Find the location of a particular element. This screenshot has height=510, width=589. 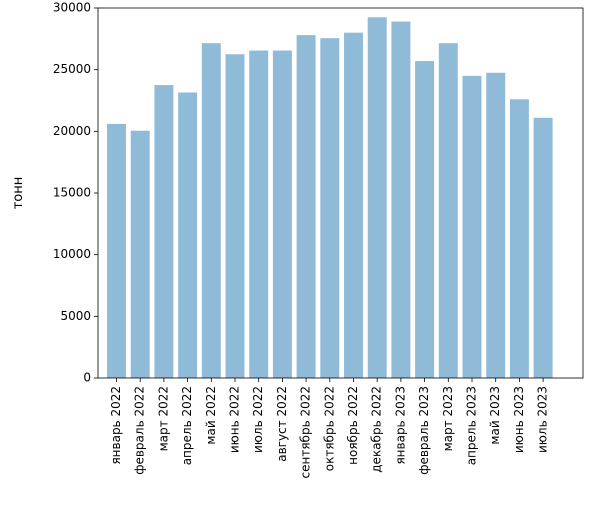

x-tick-label: февраль 2023 is located at coordinates (424, 430).